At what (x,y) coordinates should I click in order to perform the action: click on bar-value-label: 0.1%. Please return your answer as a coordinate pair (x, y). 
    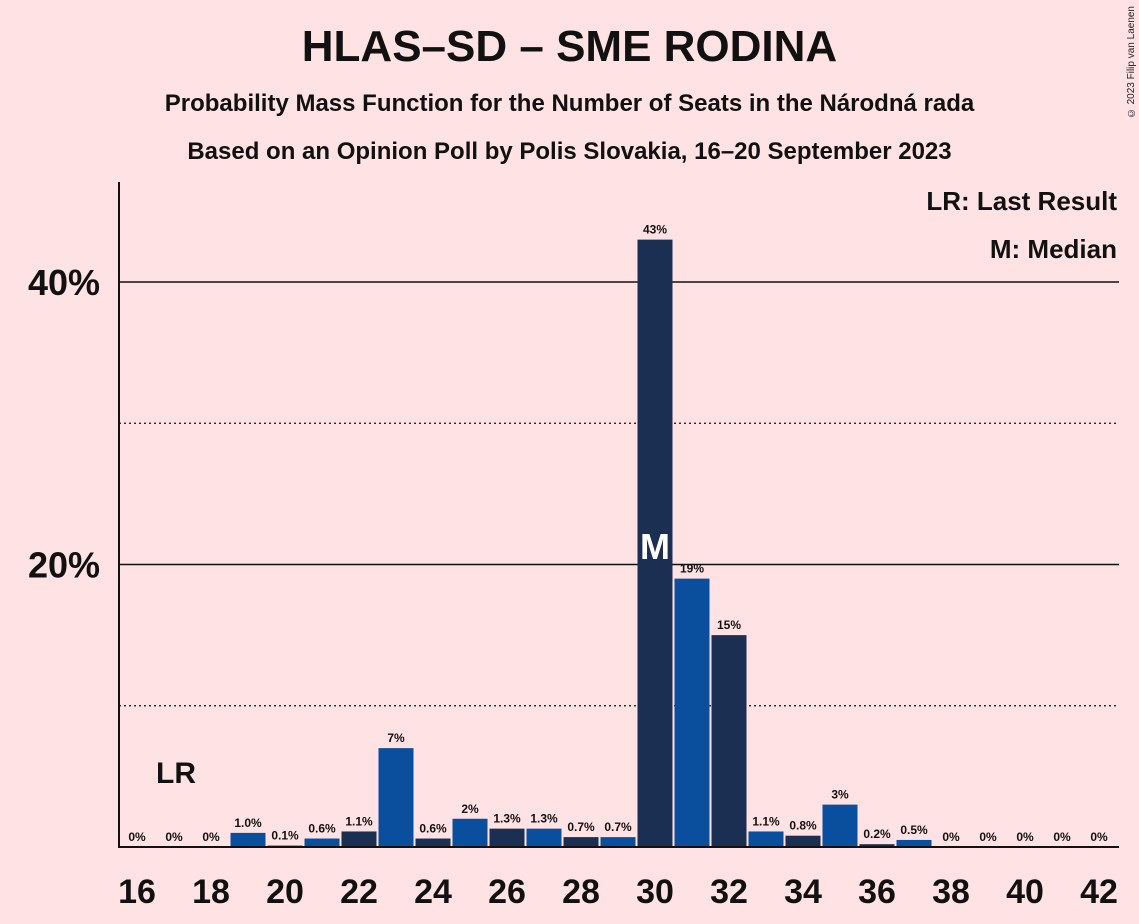
    Looking at the image, I should click on (285, 836).